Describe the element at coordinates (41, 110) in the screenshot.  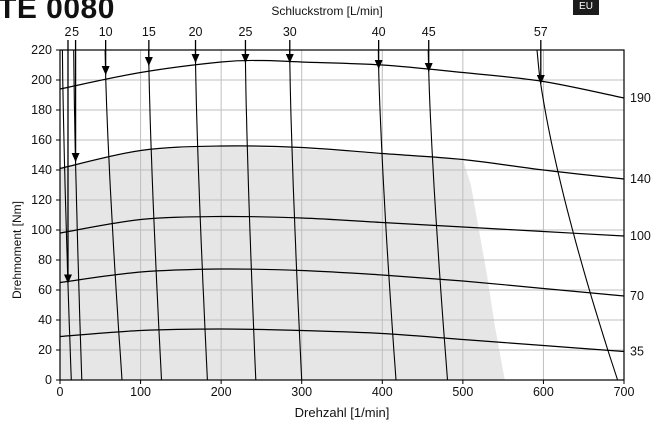
I see `y-tick-label: 180` at that location.